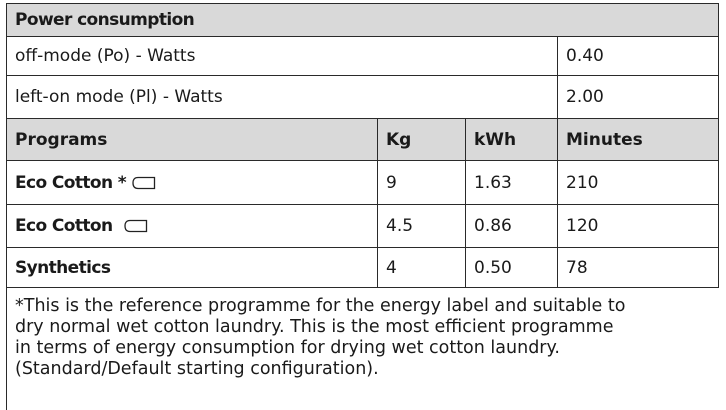  Describe the element at coordinates (192, 226) in the screenshot. I see `cell: Eco Cotton` at that location.